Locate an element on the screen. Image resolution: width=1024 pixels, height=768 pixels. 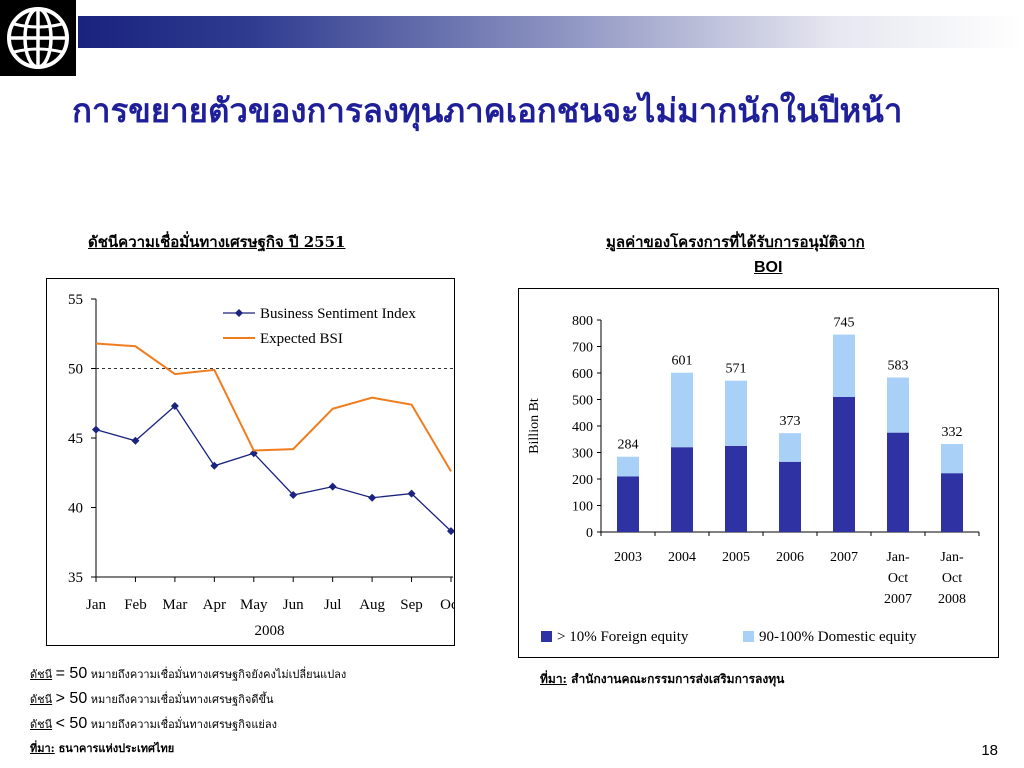
x-tick-label: Aug is located at coordinates (372, 605).